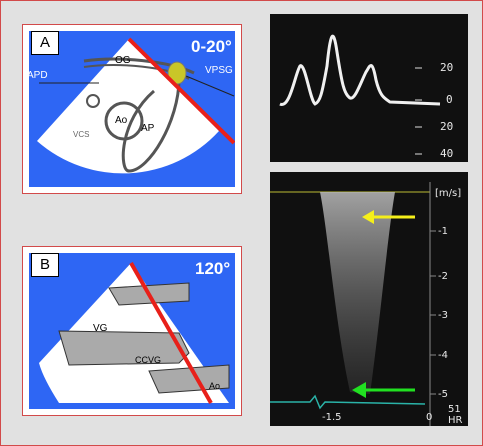 This screenshot has height=446, width=483. Describe the element at coordinates (357, 293) in the screenshot. I see `velocity-envelope` at that location.